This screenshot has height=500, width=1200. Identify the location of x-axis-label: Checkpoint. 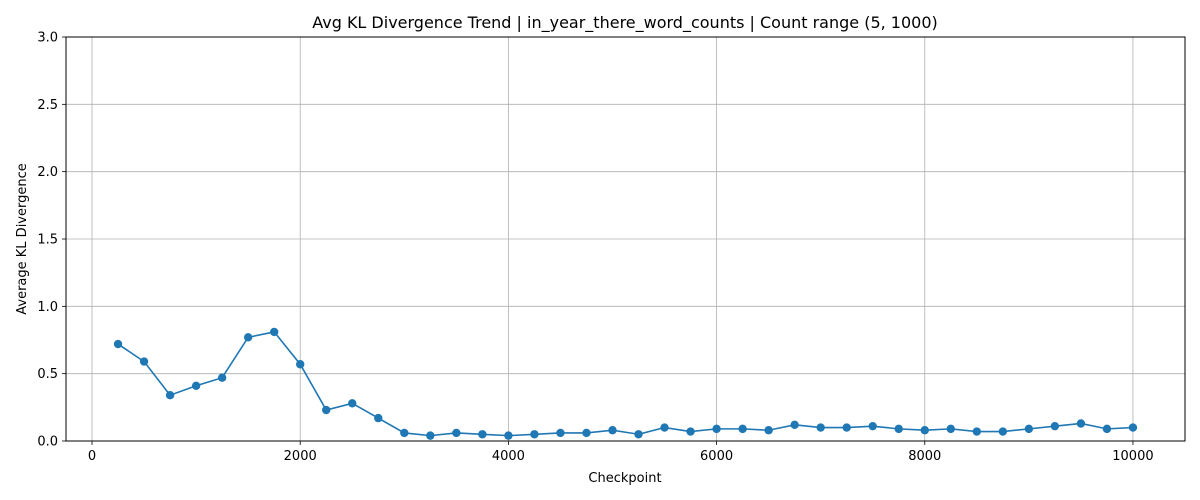
(624, 478).